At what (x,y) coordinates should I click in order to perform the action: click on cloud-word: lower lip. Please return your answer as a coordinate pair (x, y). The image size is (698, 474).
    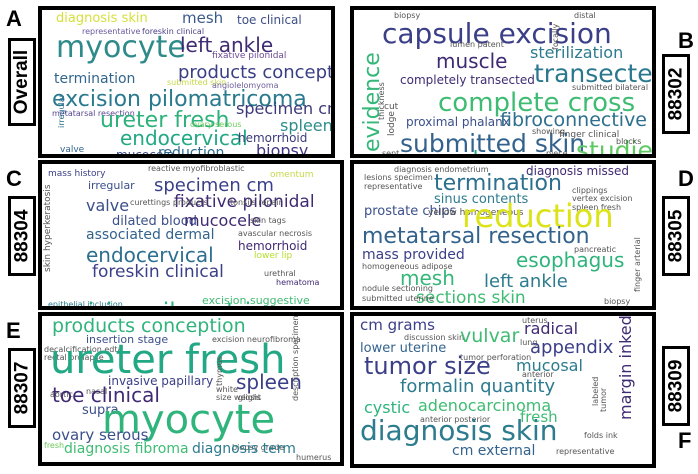
    Looking at the image, I should click on (273, 256).